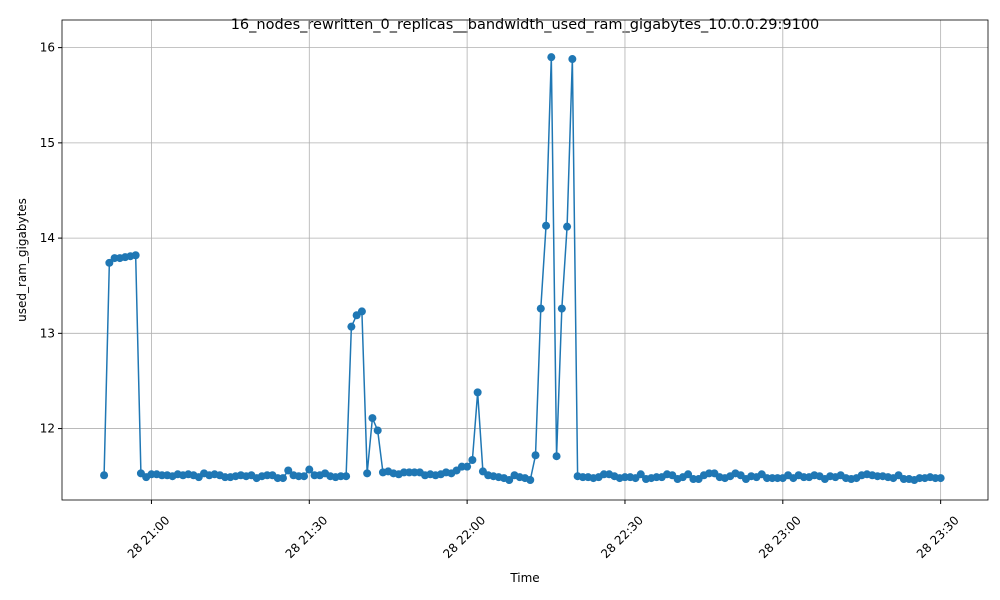  What do you see at coordinates (47, 238) in the screenshot?
I see `y-tick-label: 14` at bounding box center [47, 238].